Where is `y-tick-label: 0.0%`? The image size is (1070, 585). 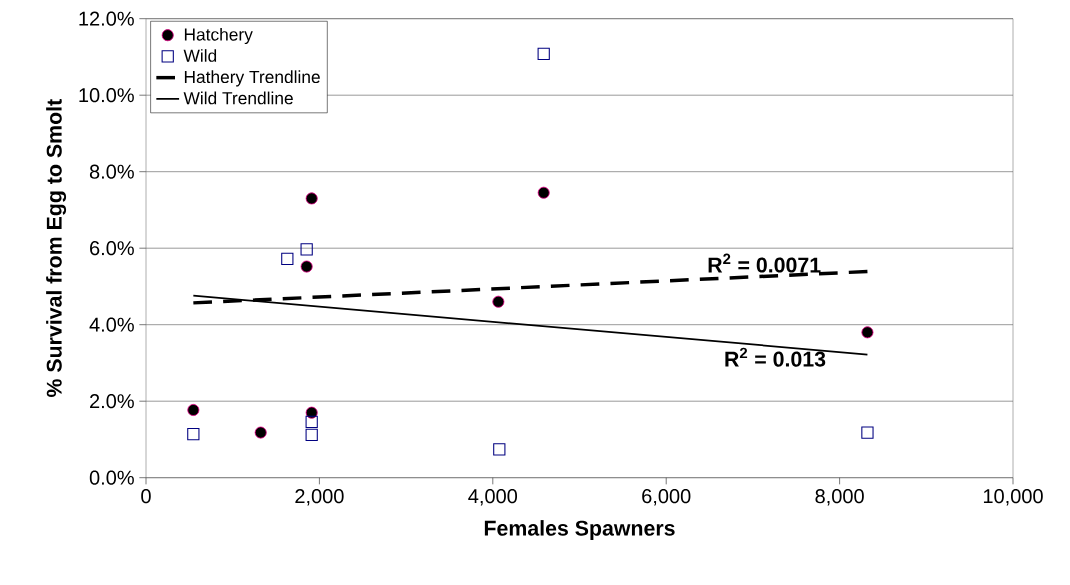 y-tick-label: 0.0% is located at coordinates (111, 477).